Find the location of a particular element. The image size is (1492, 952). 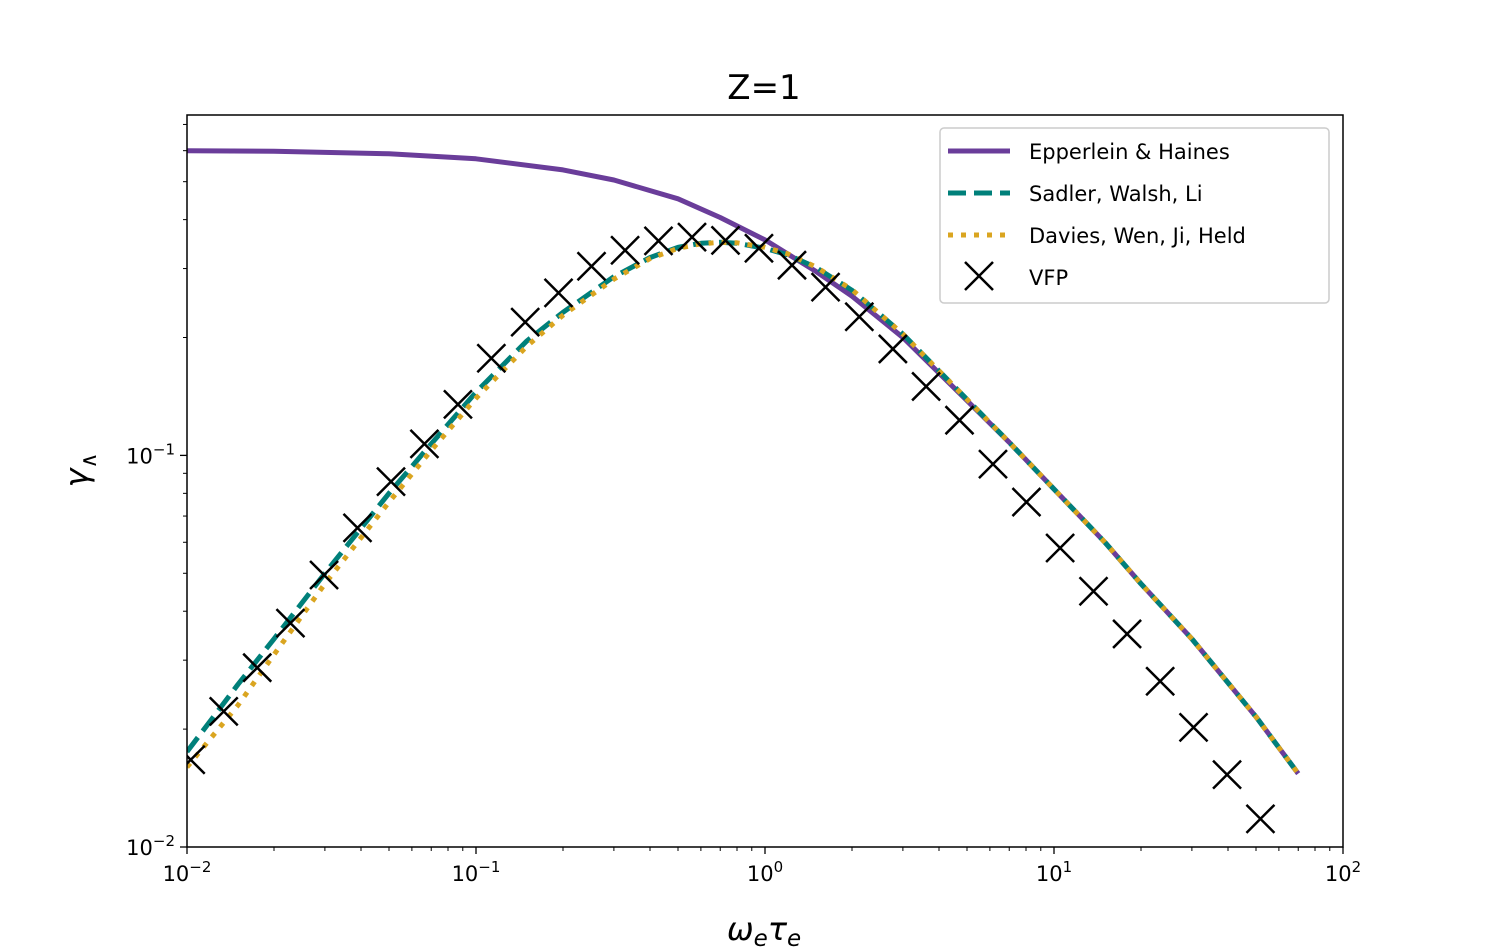

legend-entry-sadler: Sadler, Walsh, Li is located at coordinates (1075, 194).